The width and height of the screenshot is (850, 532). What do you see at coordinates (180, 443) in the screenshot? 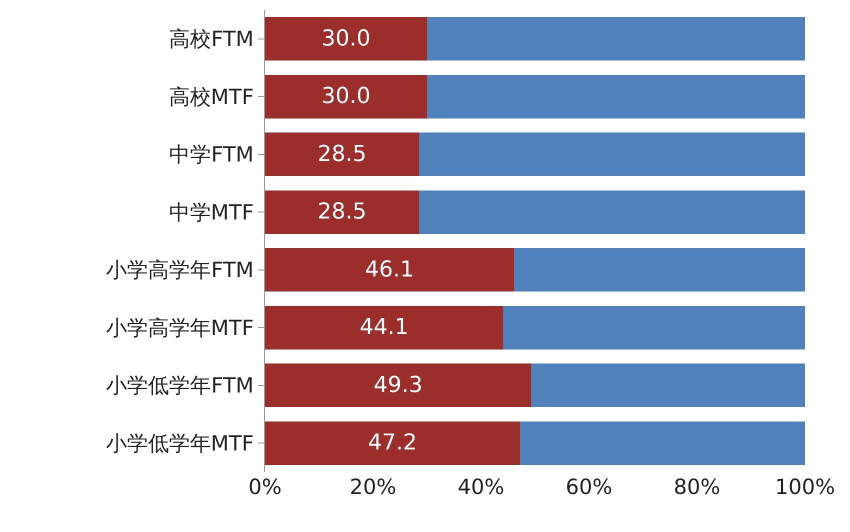
I see `y-tick-label: 小学低学年MTF` at bounding box center [180, 443].